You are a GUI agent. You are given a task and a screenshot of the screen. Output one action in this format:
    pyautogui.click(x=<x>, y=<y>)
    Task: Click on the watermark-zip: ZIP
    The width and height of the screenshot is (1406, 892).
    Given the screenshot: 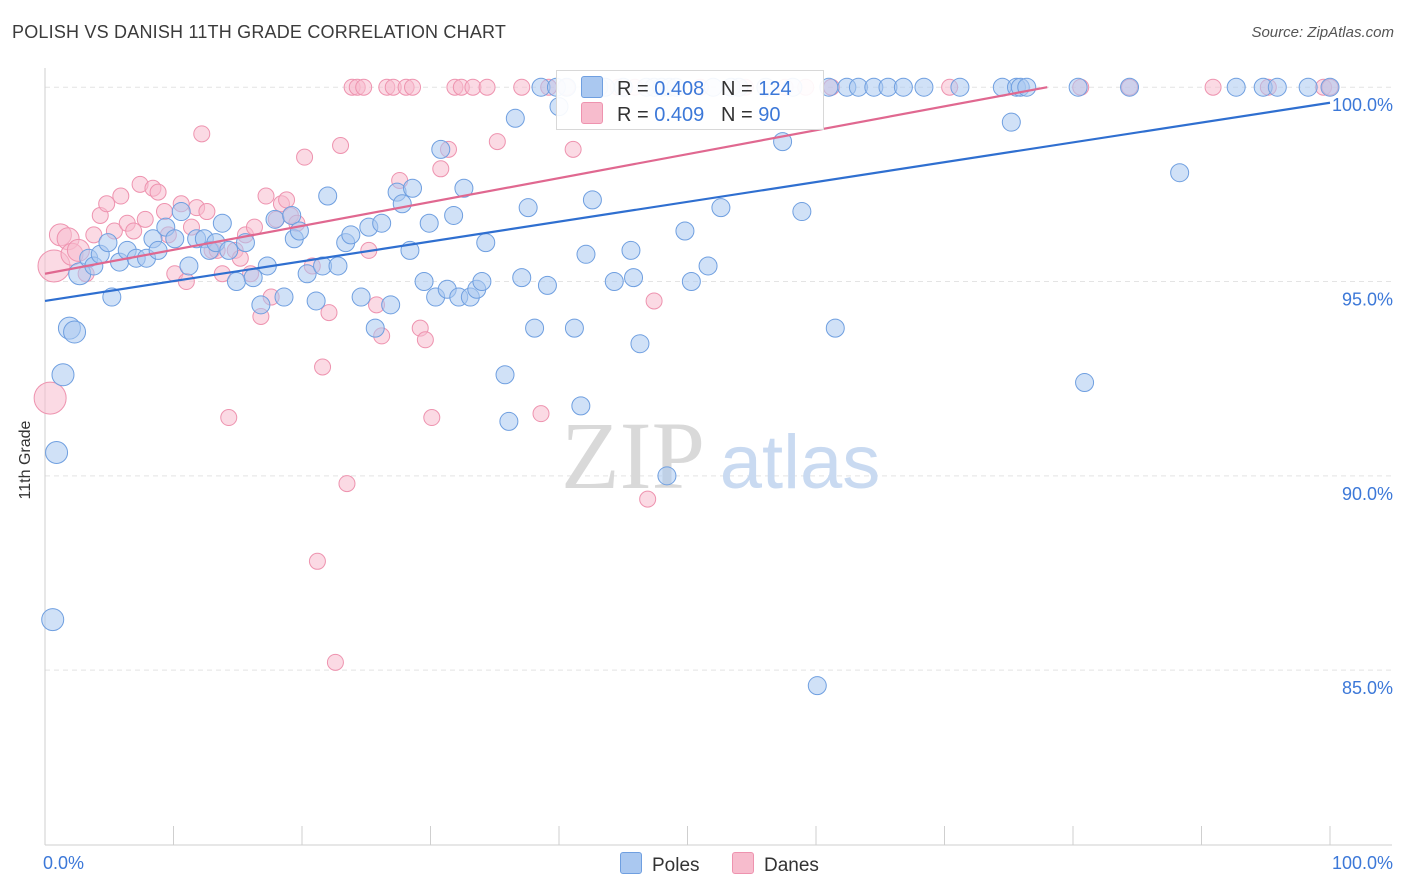 What is the action you would take?
    pyautogui.click(x=633, y=455)
    